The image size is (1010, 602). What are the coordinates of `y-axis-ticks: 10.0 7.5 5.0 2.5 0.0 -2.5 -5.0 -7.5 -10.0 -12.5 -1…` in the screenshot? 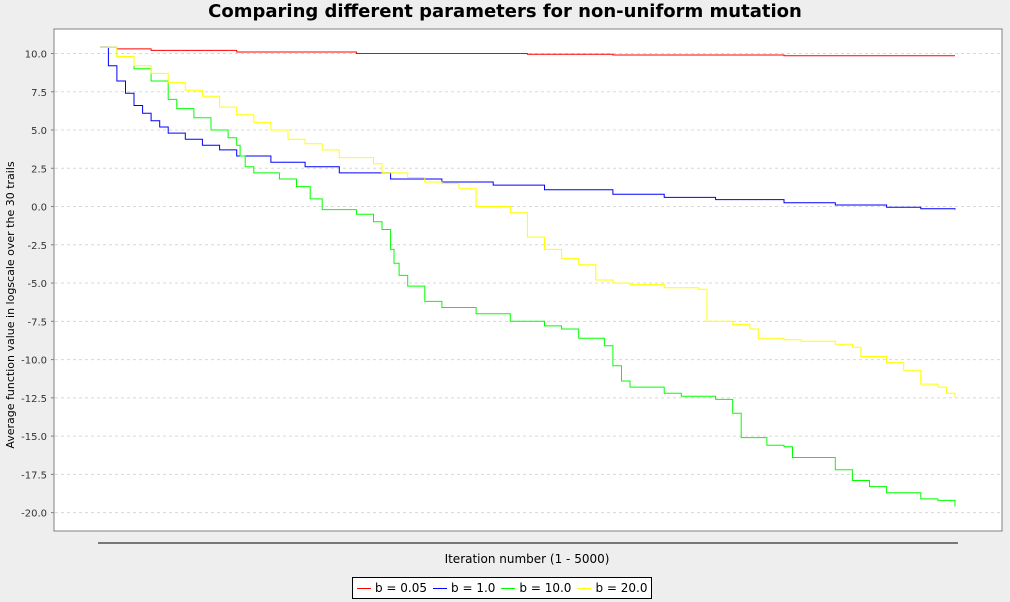 It's located at (37, 284).